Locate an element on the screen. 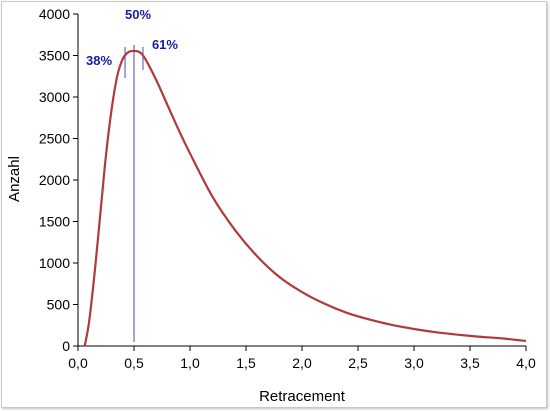 Image resolution: width=550 pixels, height=411 pixels. marker-lines: 38% 50%61% is located at coordinates (132, 174).